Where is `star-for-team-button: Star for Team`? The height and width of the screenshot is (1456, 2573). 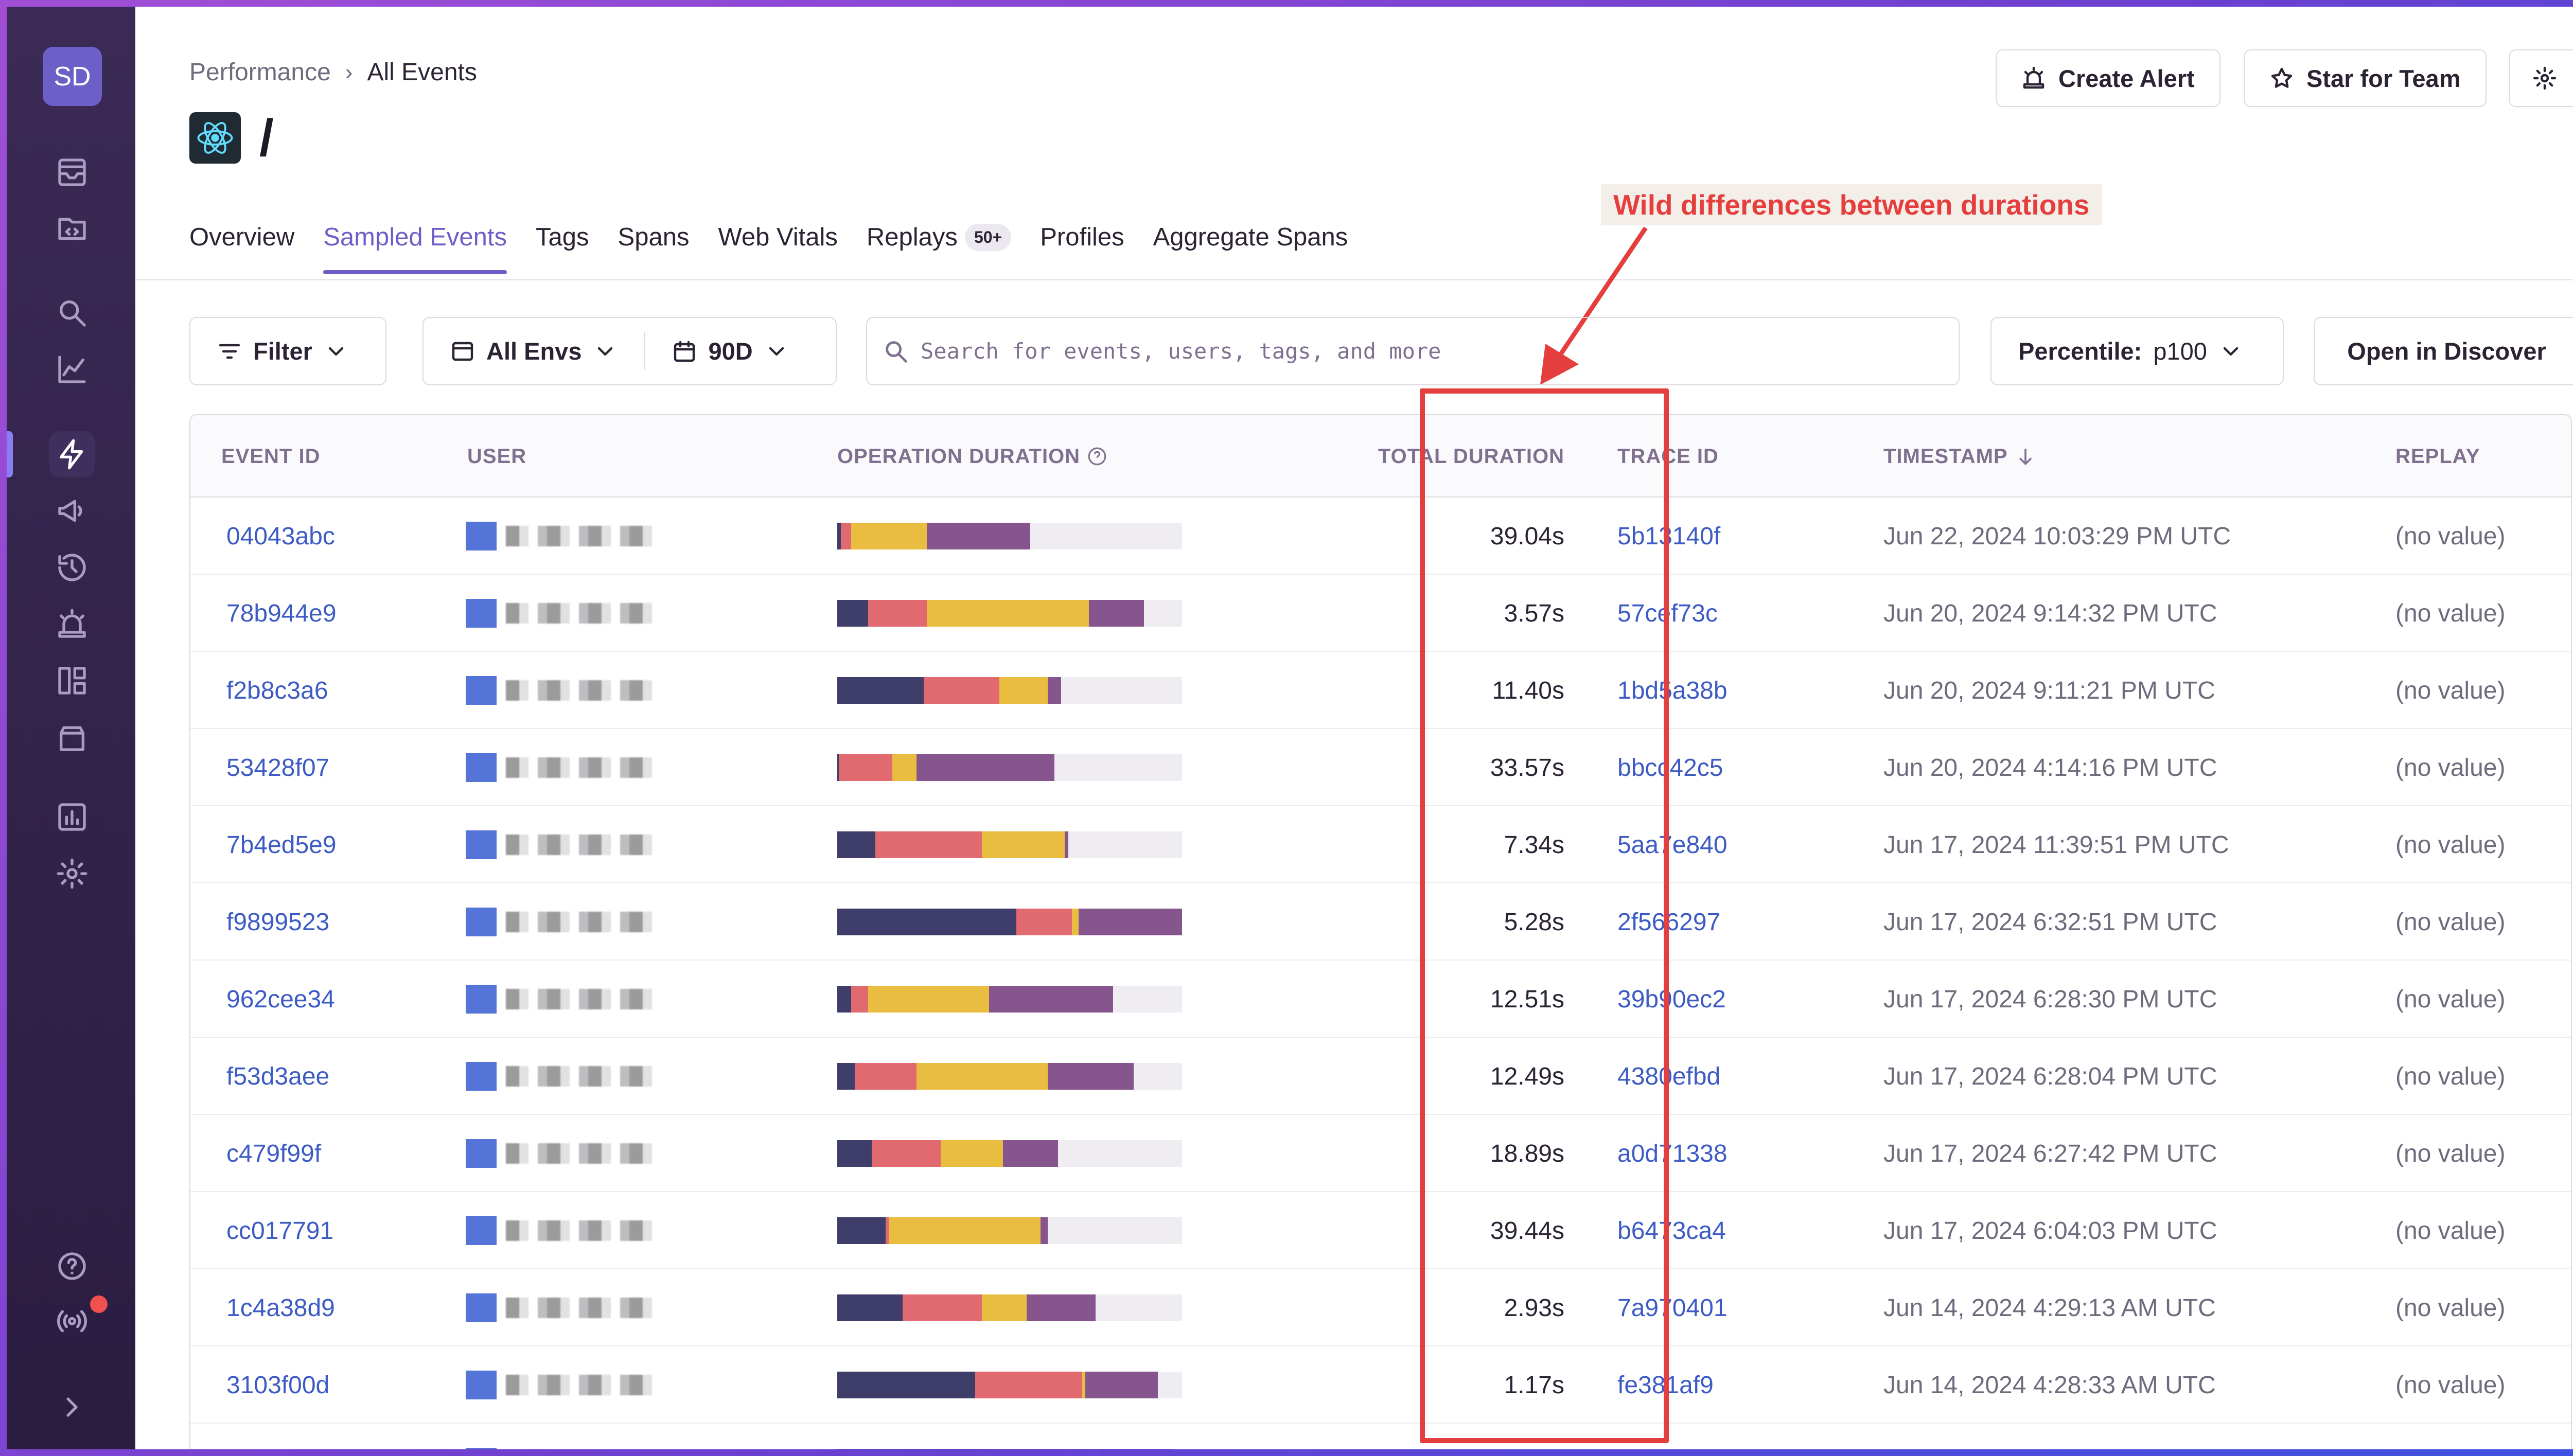 star-for-team-button: Star for Team is located at coordinates (2365, 78).